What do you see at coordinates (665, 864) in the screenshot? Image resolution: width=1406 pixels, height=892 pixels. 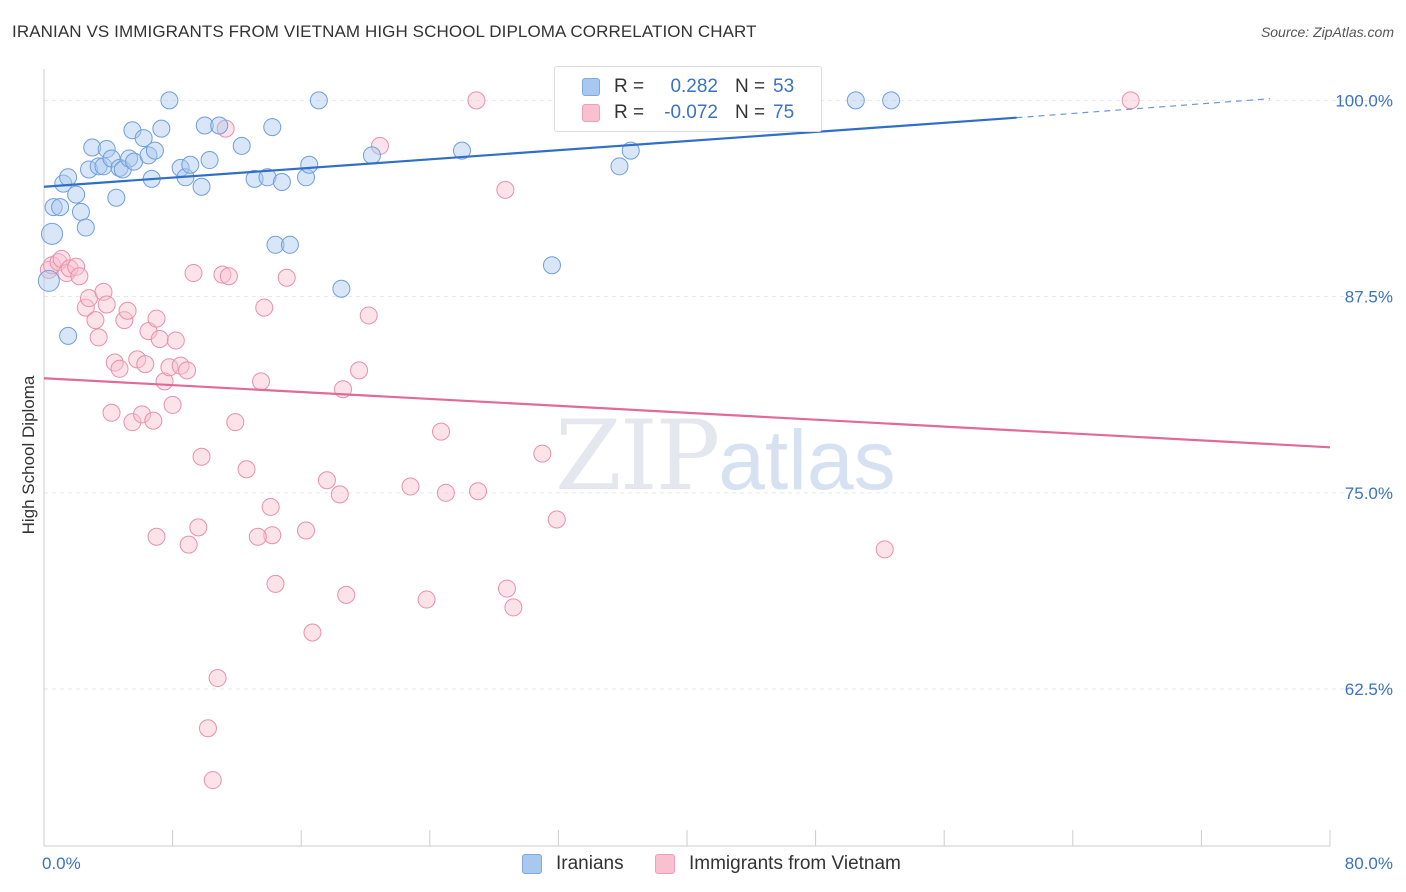 I see `bottom-legend-swatch-vietnam` at bounding box center [665, 864].